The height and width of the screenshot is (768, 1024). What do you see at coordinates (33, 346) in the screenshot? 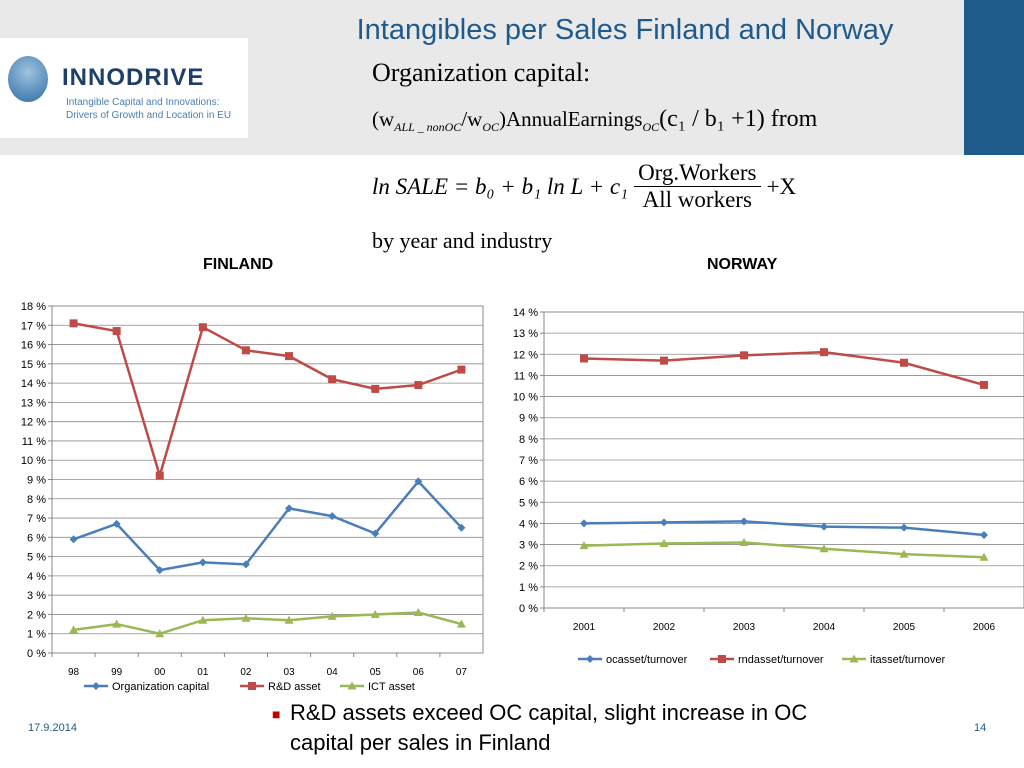
I see `finland-y-tick-label: 16 %` at bounding box center [33, 346].